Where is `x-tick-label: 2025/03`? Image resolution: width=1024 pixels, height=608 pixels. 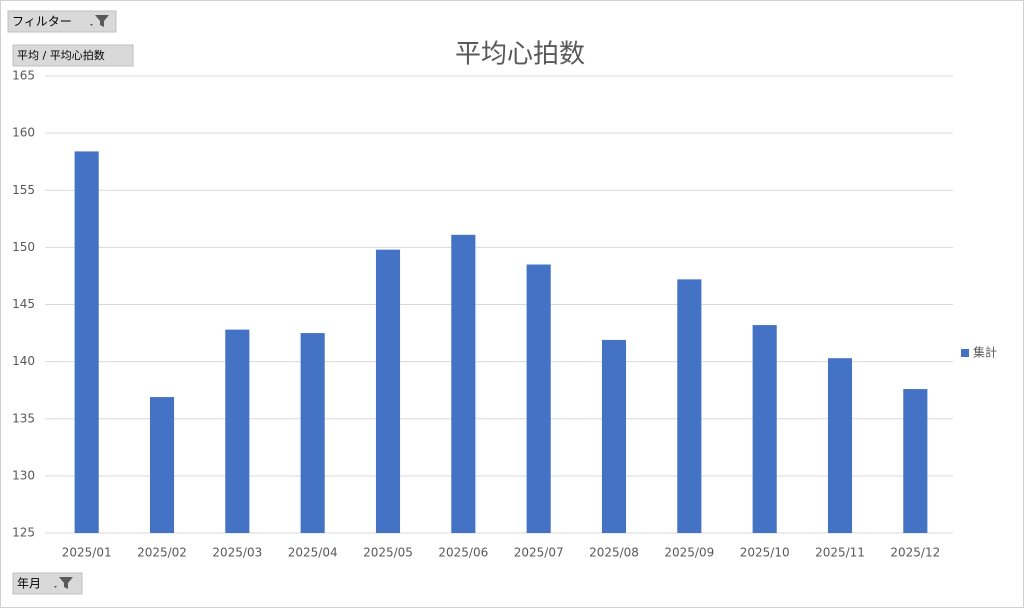
x-tick-label: 2025/03 is located at coordinates (237, 553).